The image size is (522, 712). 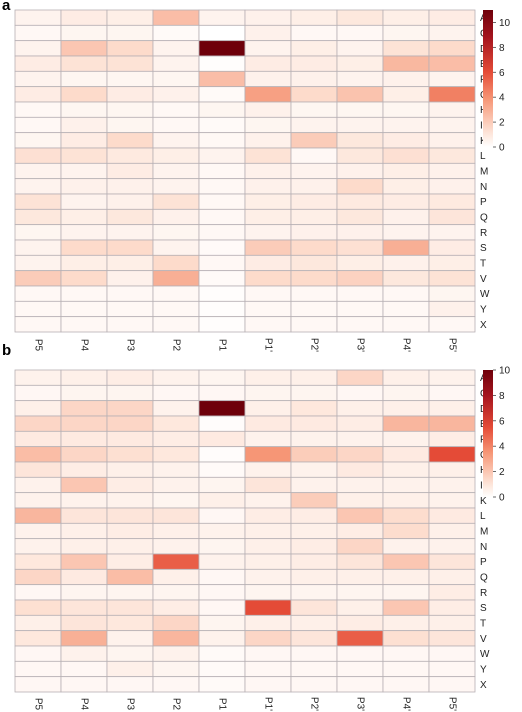 I want to click on column-tick-label: P1', so click(x=267, y=345).